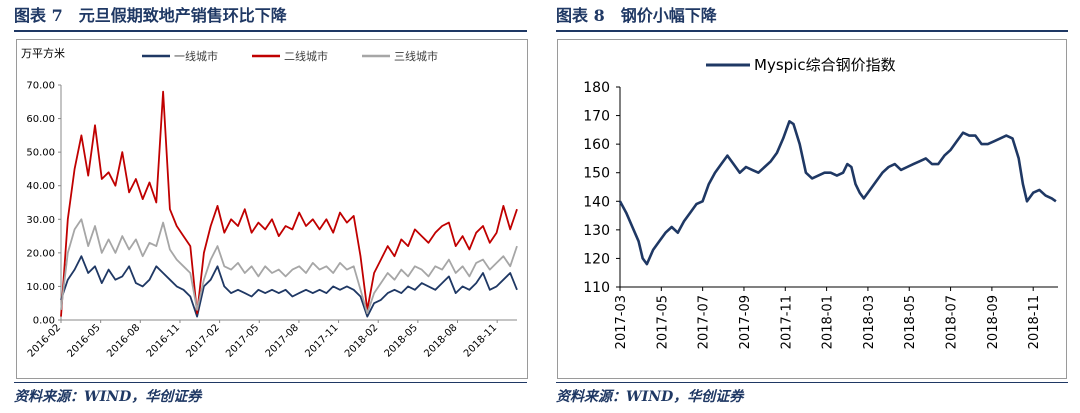 This screenshot has width=1080, height=413. What do you see at coordinates (282, 340) in the screenshot?
I see `chart-7-x-tick-label: 2017-08` at bounding box center [282, 340].